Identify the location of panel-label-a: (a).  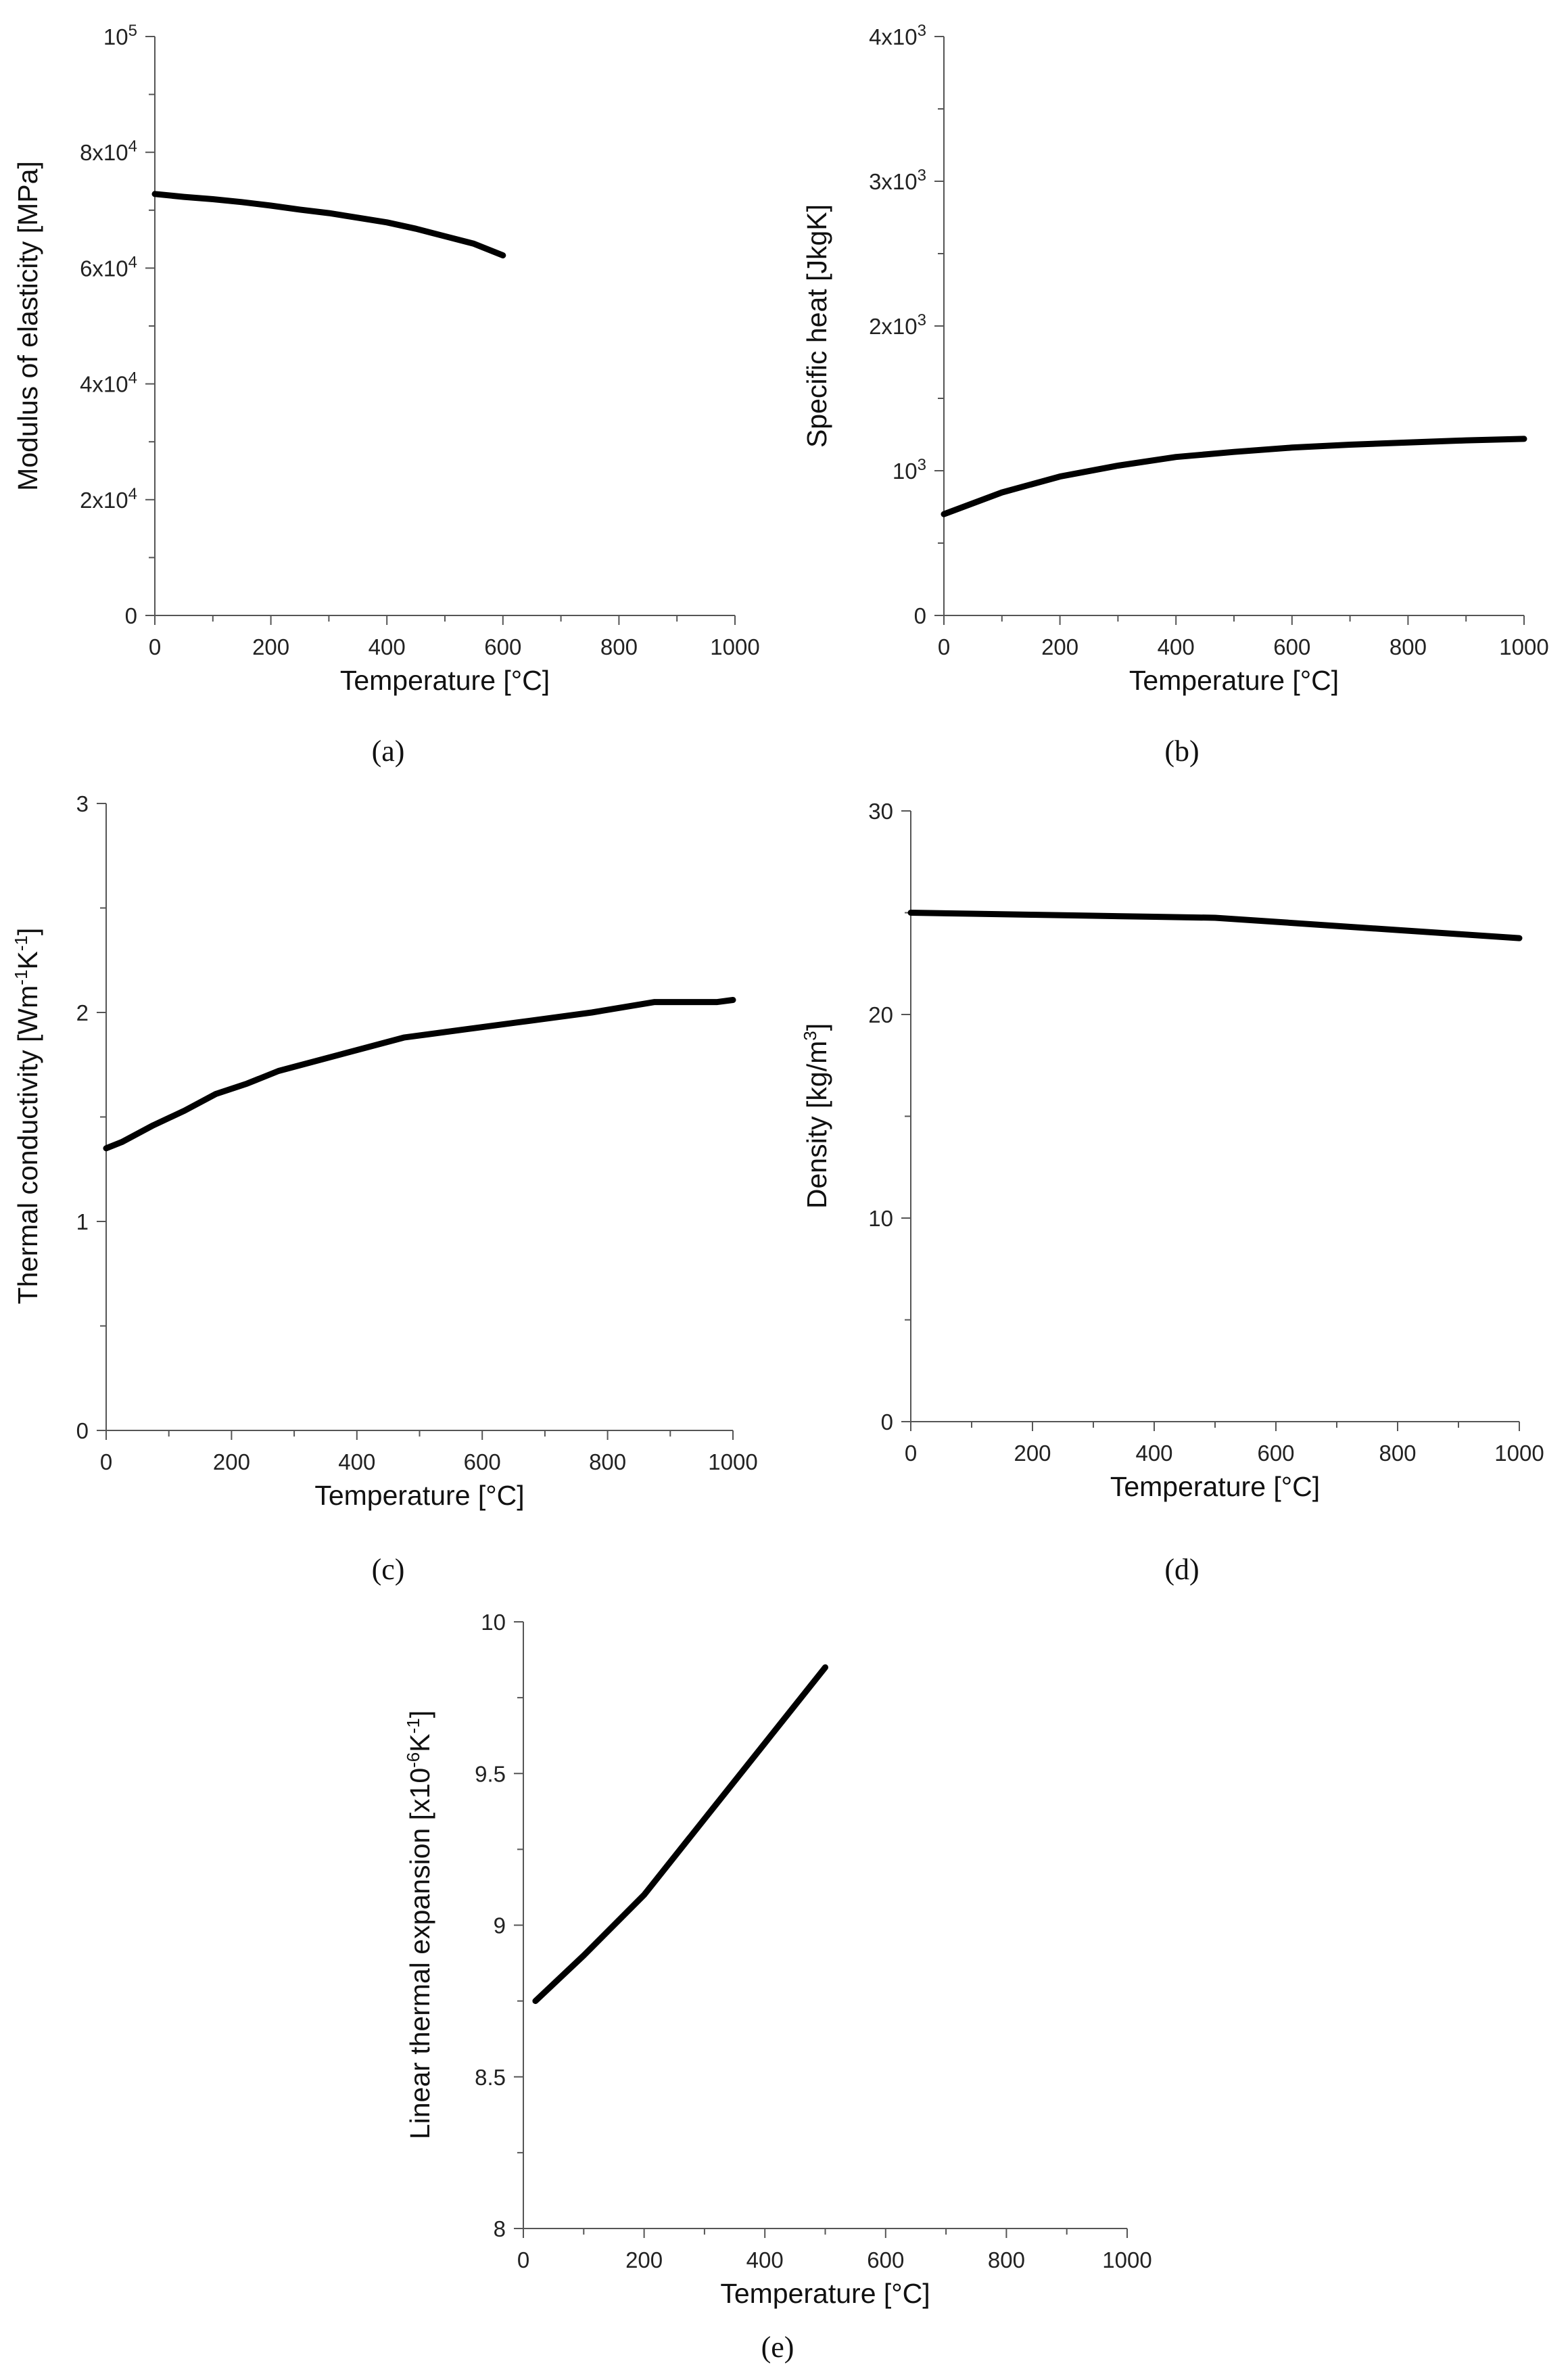
(388, 751).